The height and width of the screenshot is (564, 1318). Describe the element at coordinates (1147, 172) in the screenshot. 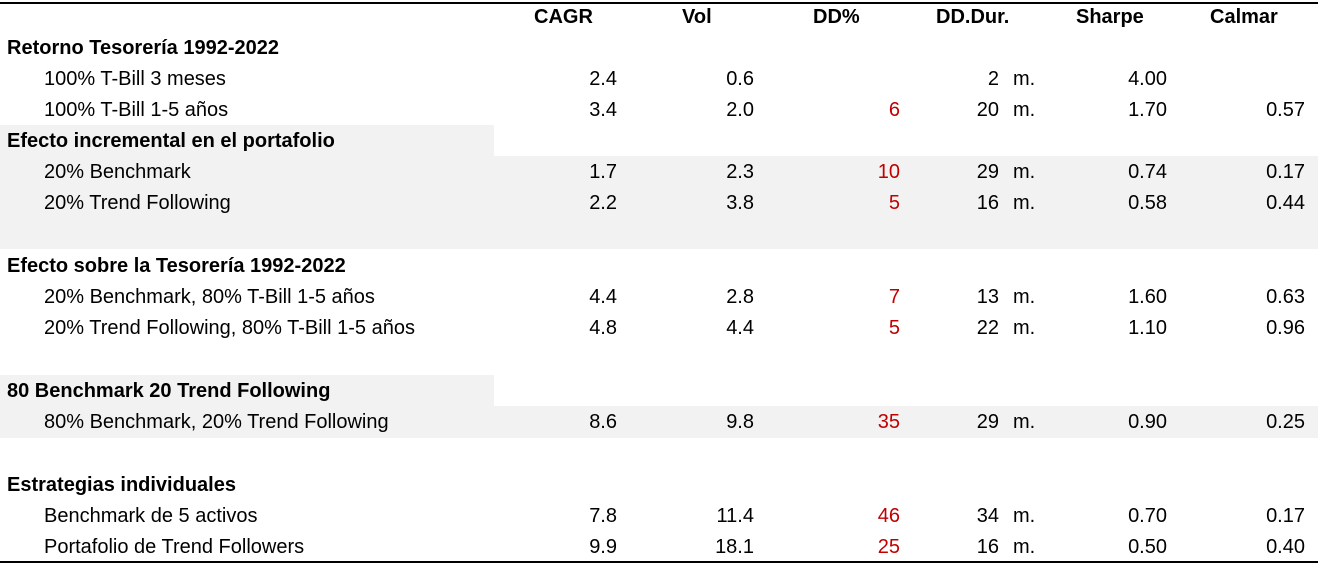

I see `sharpe-value: 0.74` at that location.